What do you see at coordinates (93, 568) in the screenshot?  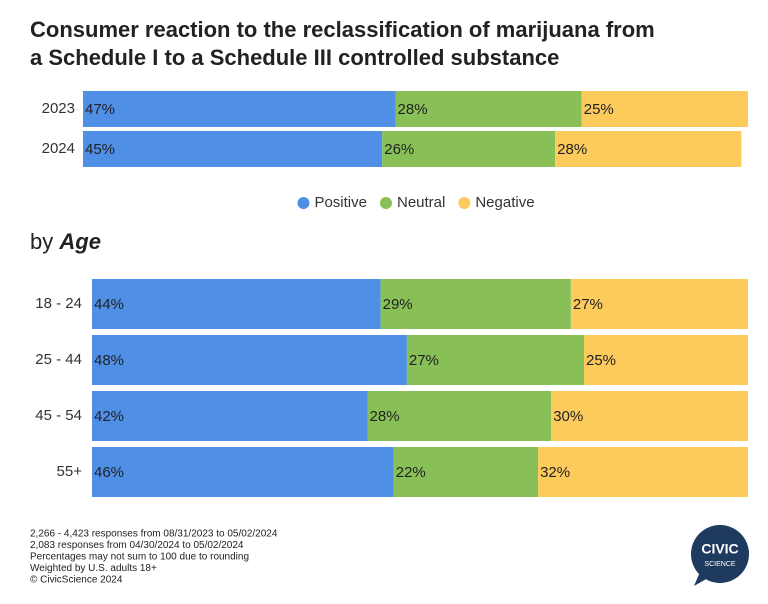 I see `footnote: Weighted by U.S. adults 18+` at bounding box center [93, 568].